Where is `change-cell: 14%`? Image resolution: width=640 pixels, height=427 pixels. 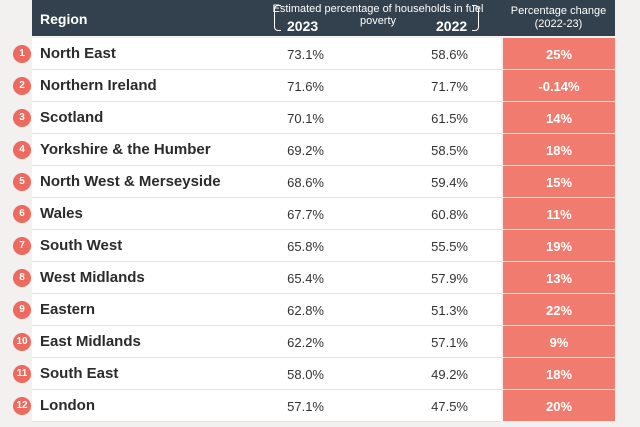
change-cell: 14% is located at coordinates (559, 118).